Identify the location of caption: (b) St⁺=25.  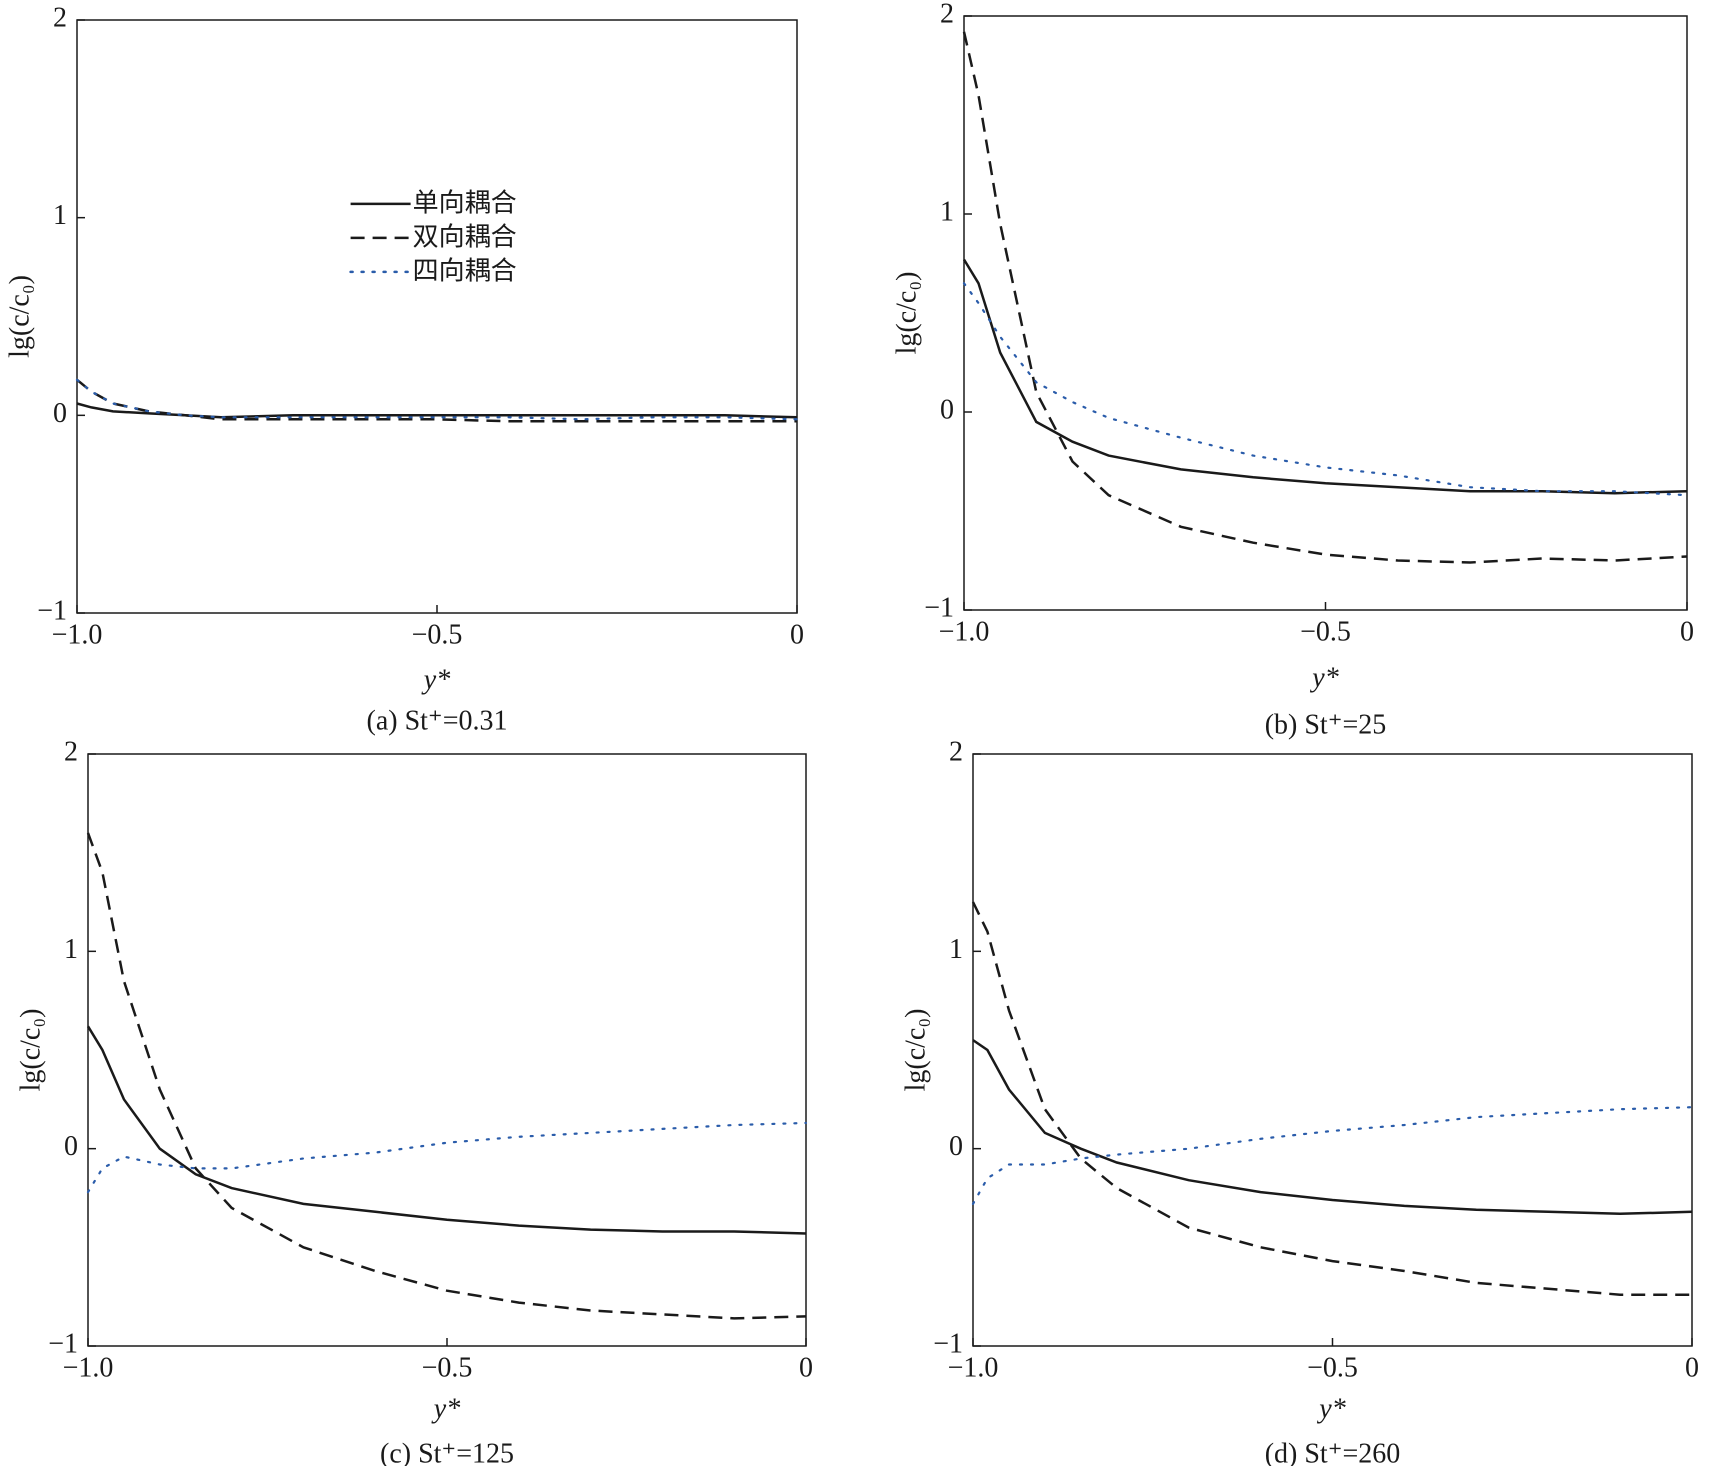
(1326, 724).